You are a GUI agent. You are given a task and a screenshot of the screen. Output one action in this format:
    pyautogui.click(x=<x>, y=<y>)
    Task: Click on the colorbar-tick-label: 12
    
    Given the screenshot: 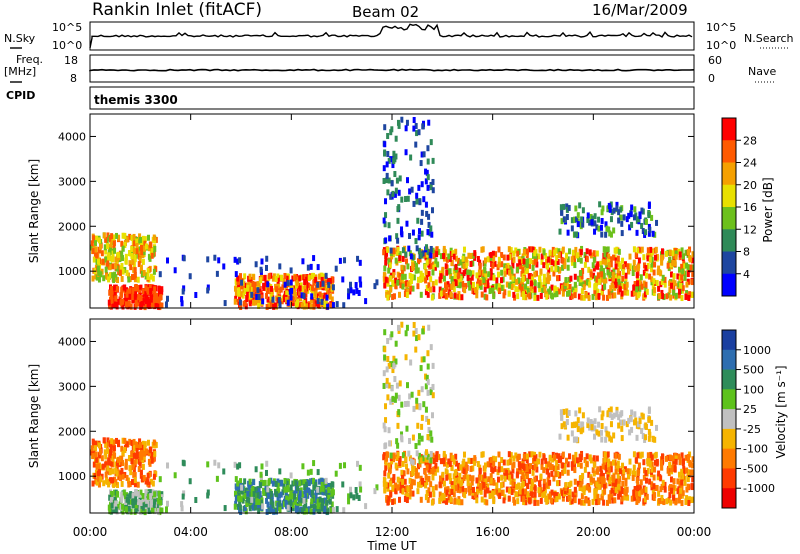 What is the action you would take?
    pyautogui.click(x=750, y=229)
    